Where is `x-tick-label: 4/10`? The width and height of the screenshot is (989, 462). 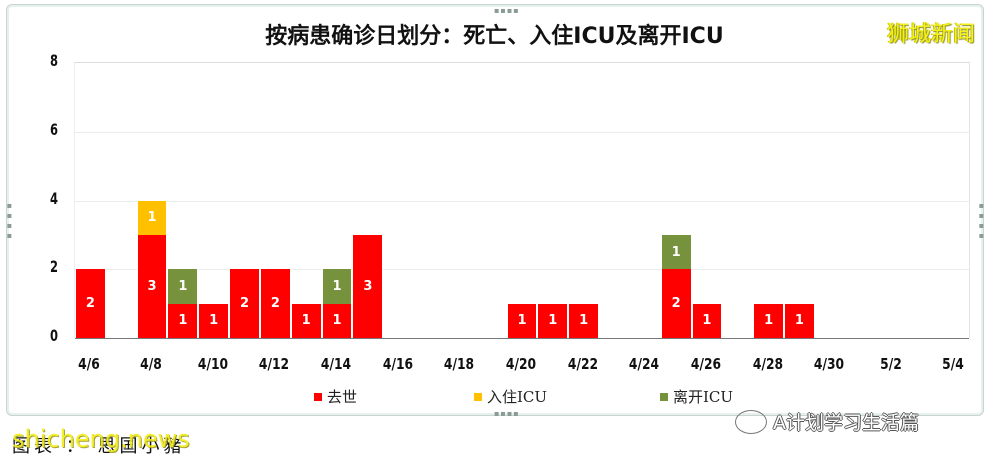 x-tick-label: 4/10 is located at coordinates (212, 364).